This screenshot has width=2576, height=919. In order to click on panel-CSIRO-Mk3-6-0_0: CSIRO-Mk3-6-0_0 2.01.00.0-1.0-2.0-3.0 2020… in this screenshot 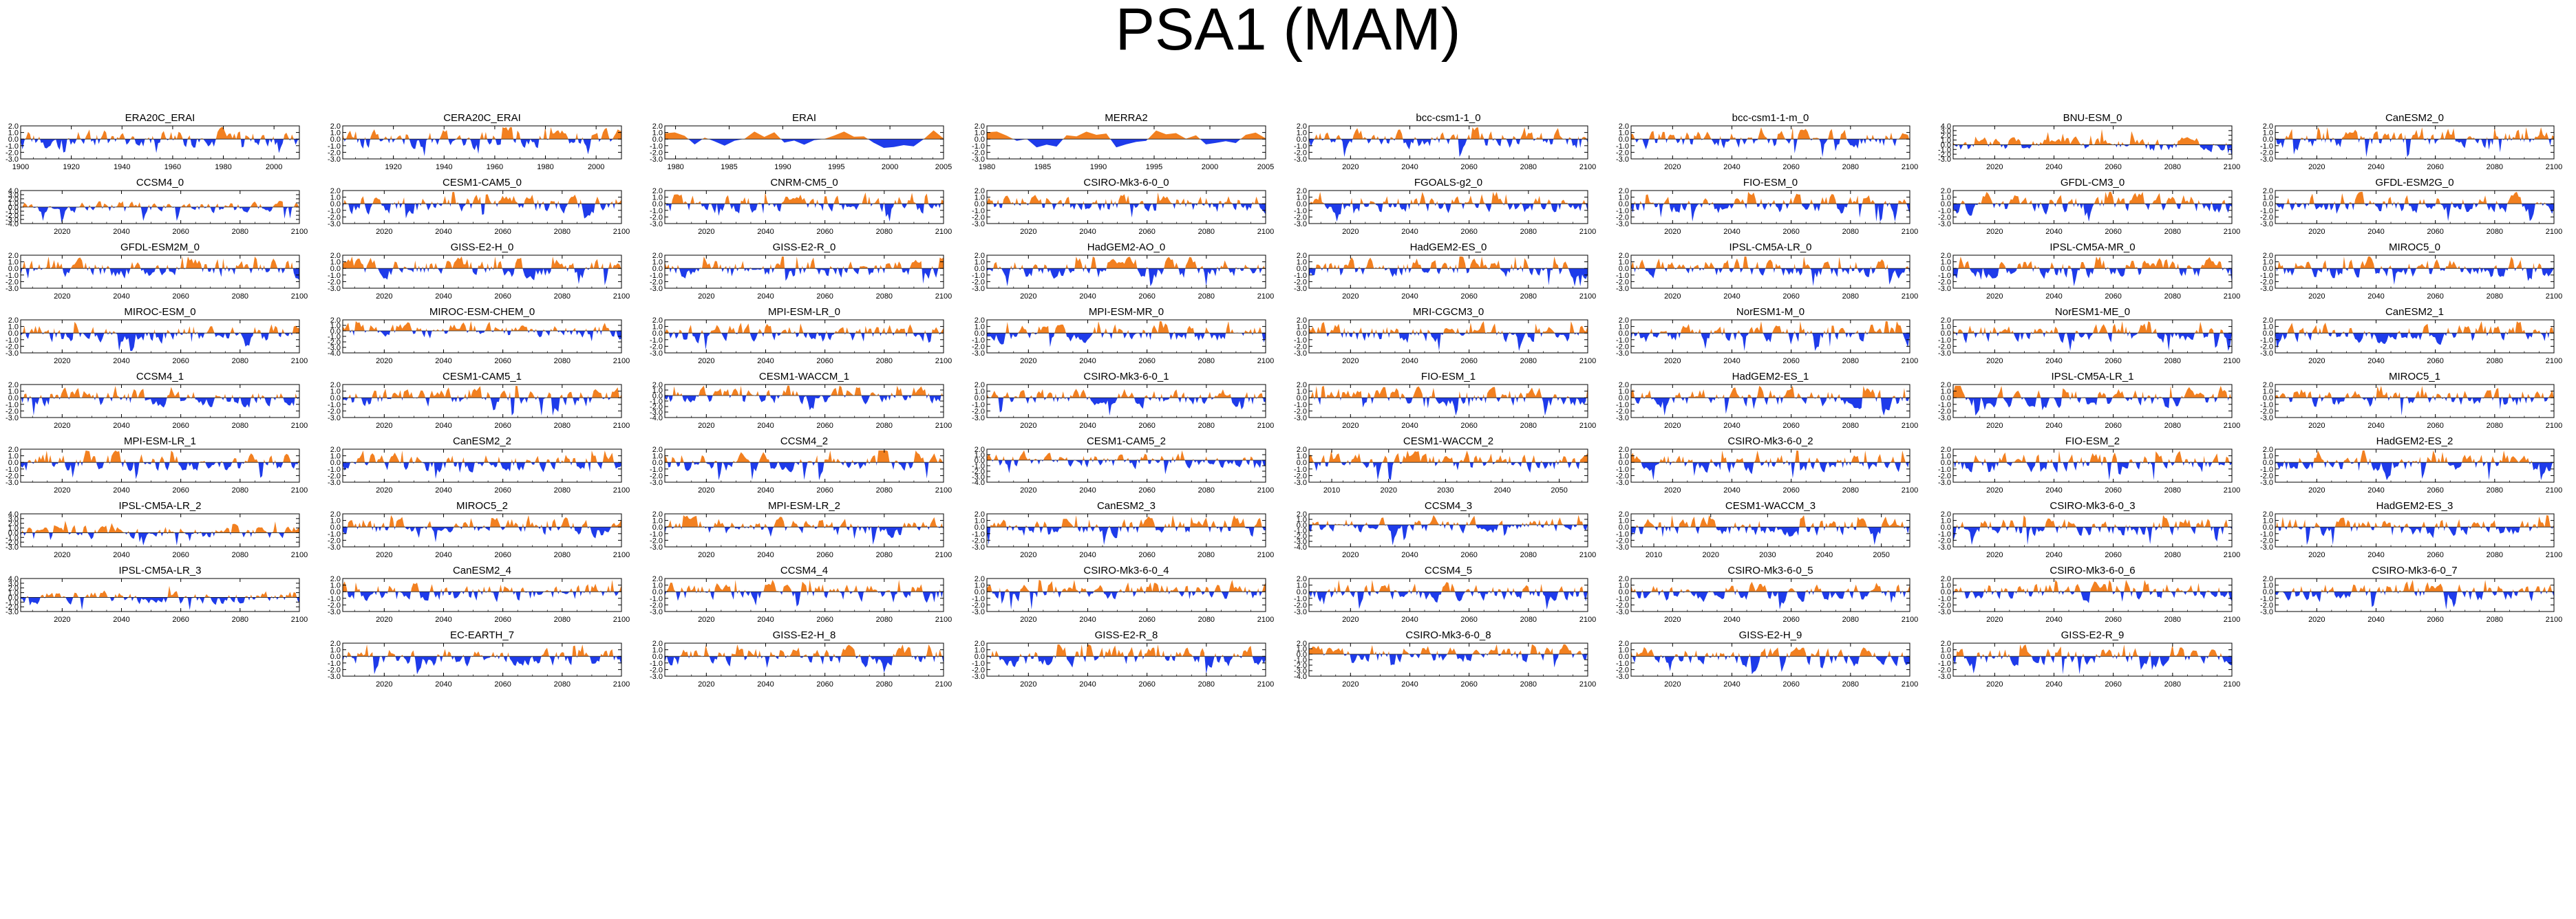, I will do `click(1123, 206)`.